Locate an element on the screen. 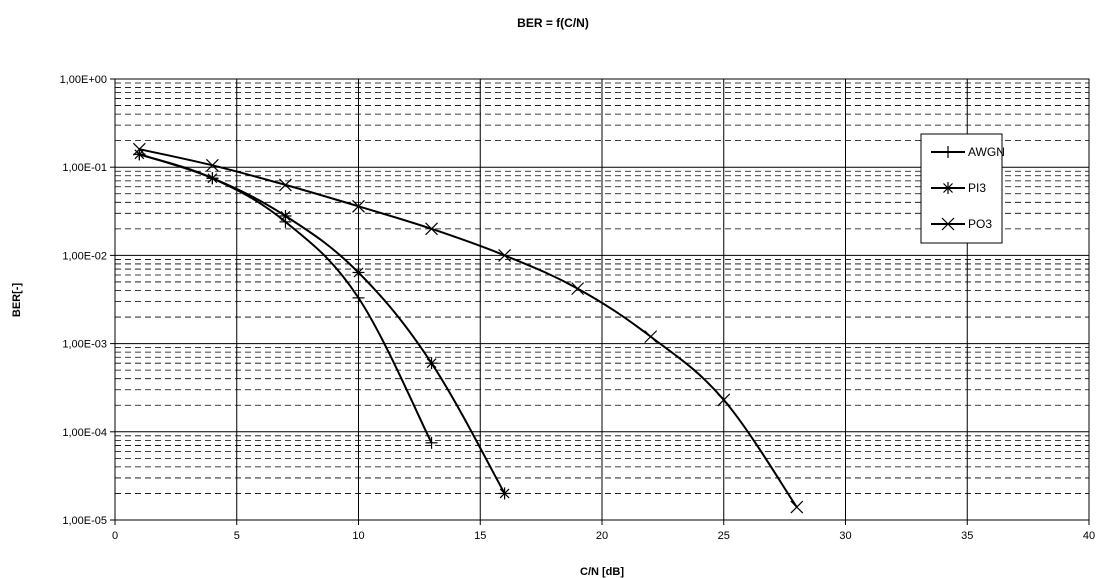  legend-marker-po3 is located at coordinates (948, 224).